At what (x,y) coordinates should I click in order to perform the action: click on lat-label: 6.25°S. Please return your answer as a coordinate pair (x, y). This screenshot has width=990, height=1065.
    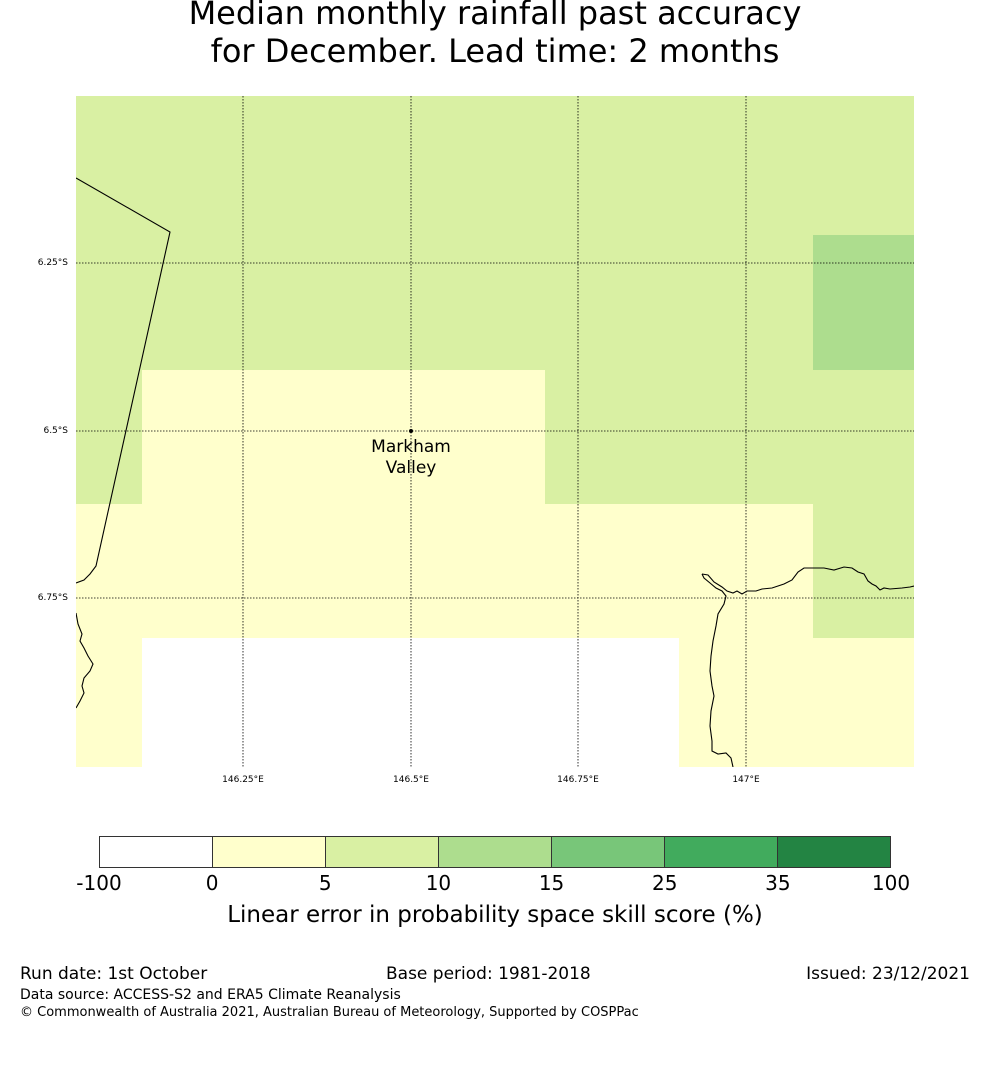
    Looking at the image, I should click on (52, 263).